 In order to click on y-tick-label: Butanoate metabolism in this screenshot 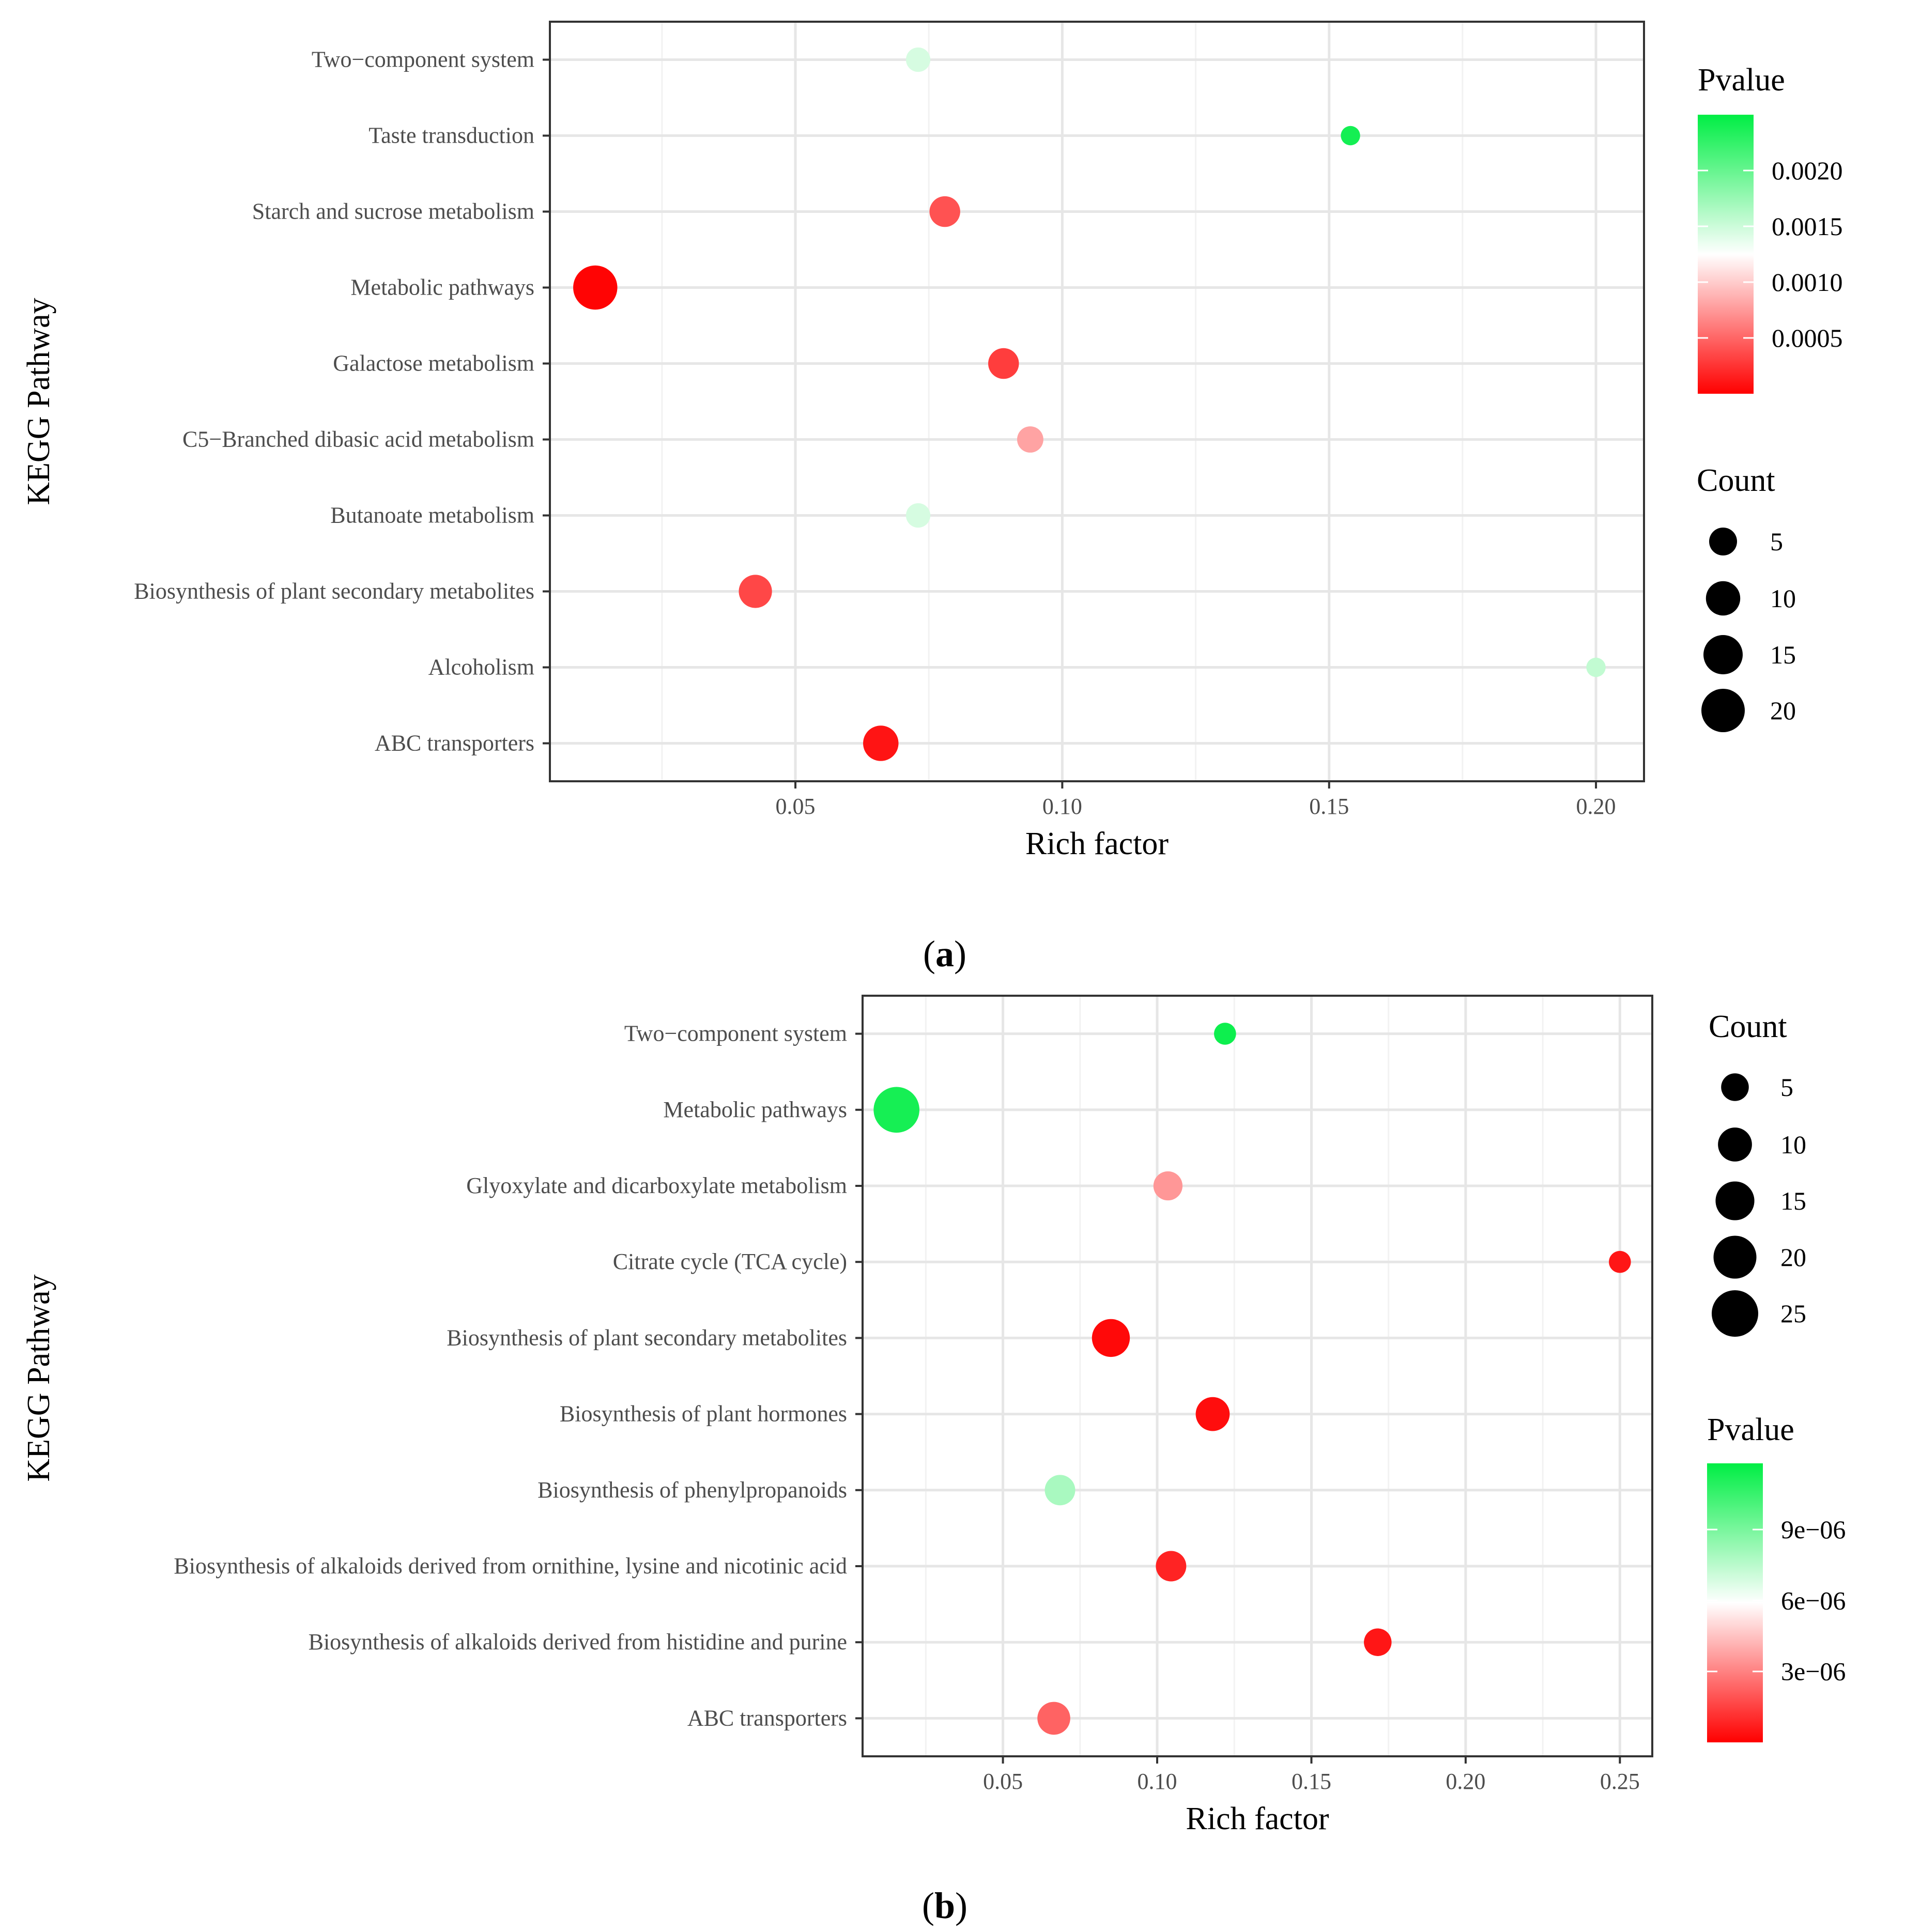, I will do `click(432, 515)`.